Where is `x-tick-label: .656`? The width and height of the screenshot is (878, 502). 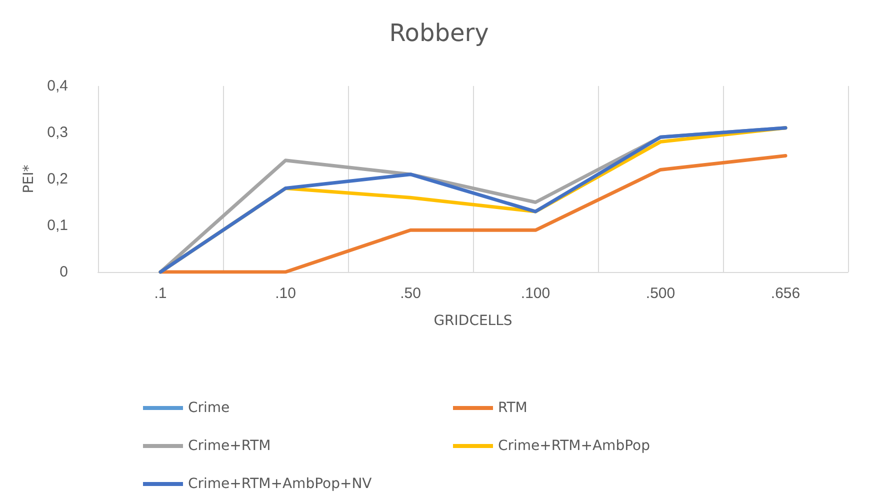
x-tick-label: .656 is located at coordinates (785, 293).